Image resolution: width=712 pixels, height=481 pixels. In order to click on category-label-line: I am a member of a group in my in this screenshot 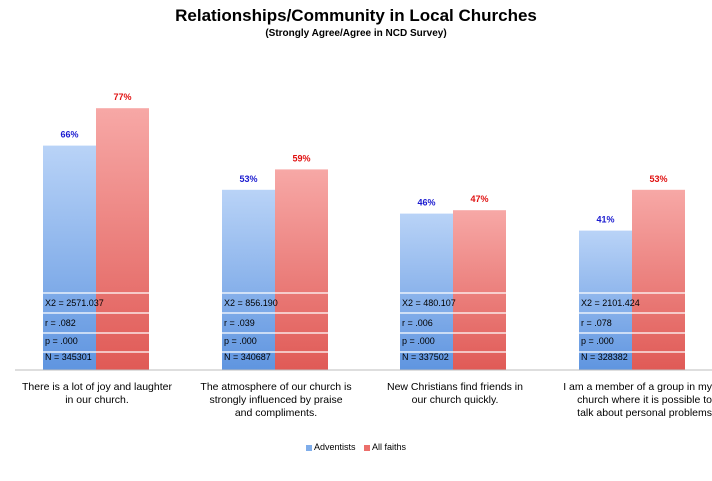, I will do `click(637, 387)`.